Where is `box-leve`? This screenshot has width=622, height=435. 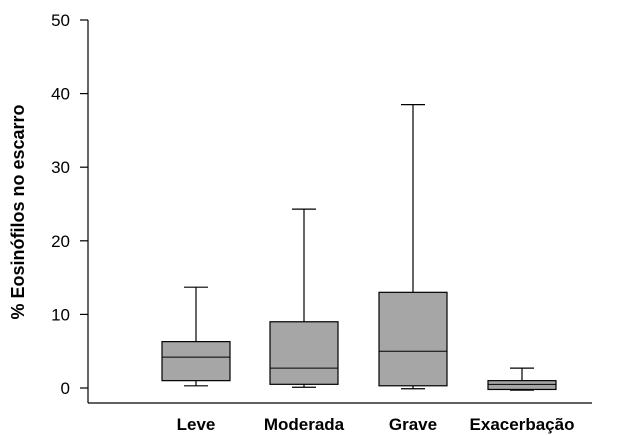 box-leve is located at coordinates (196, 336).